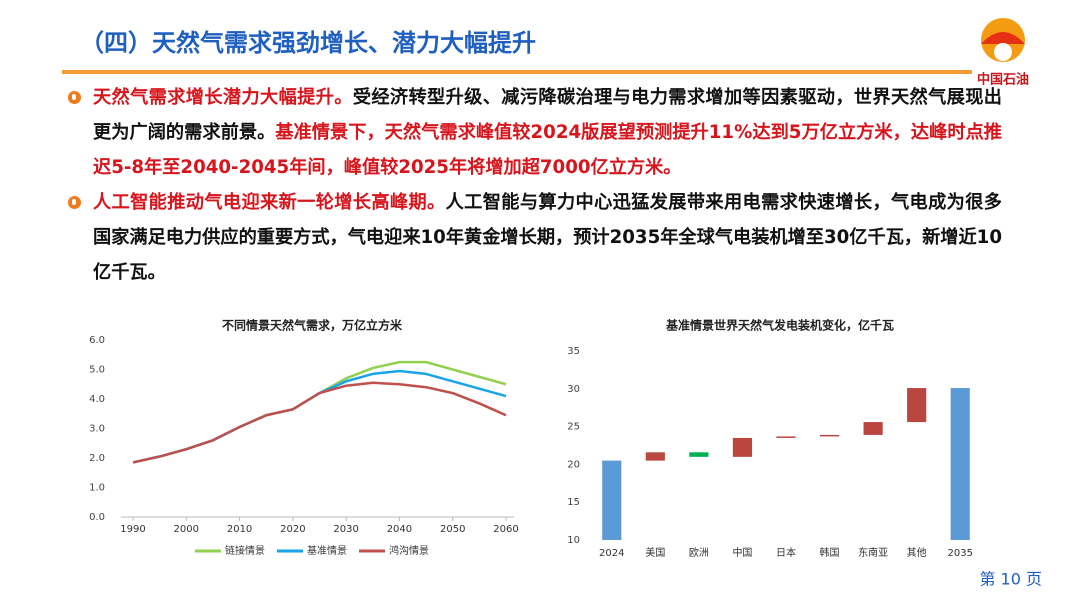 This screenshot has height=600, width=1067. Describe the element at coordinates (269, 202) in the screenshot. I see `bullet-text: 人工智能推动气电迎来新一轮增长高峰期。` at that location.